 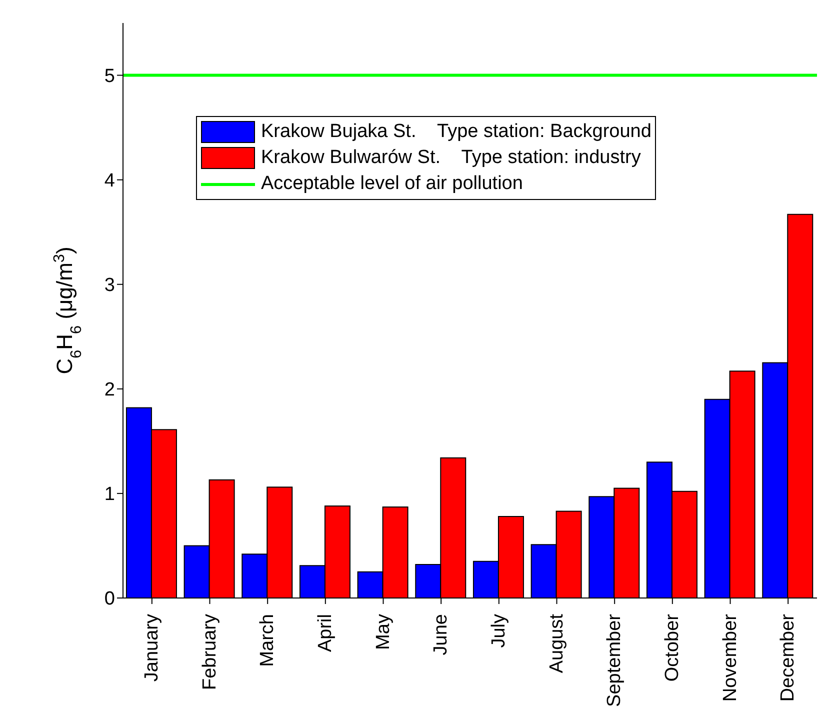 What do you see at coordinates (788, 657) in the screenshot?
I see `x-tick-label: December` at bounding box center [788, 657].